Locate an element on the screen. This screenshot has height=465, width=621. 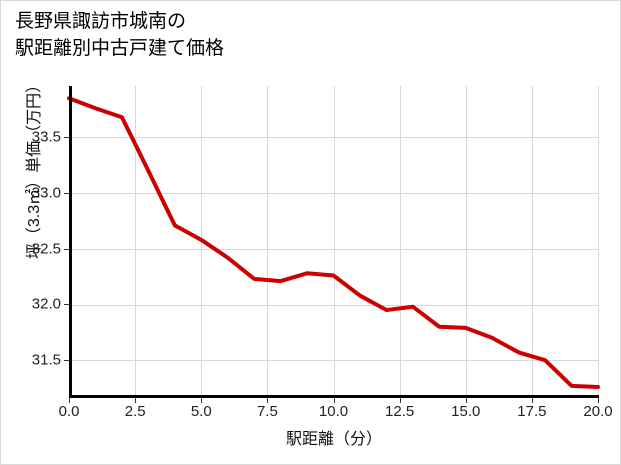
gridline-x-17.5 is located at coordinates (532, 241).